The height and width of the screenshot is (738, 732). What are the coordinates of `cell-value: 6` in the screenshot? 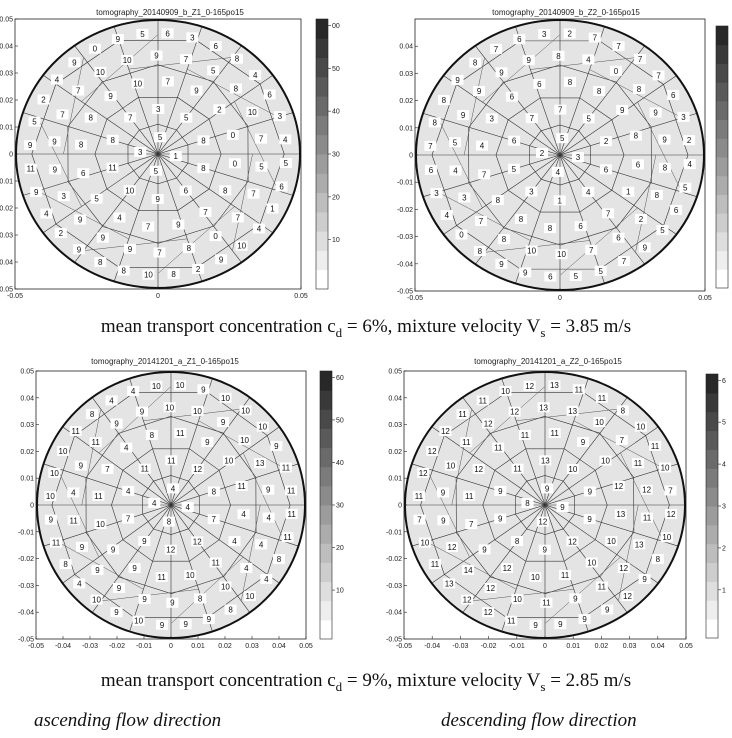 It's located at (512, 97).